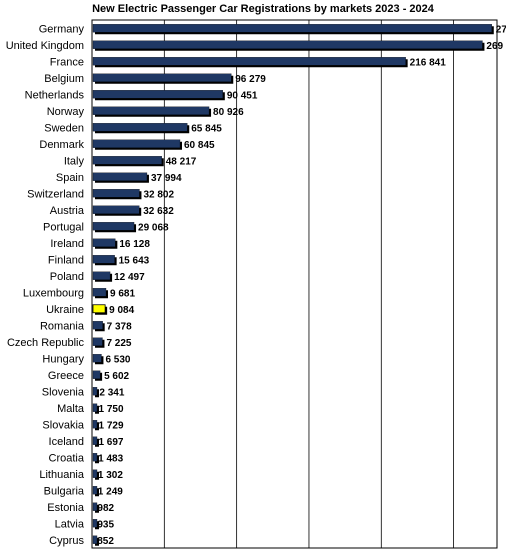 The width and height of the screenshot is (506, 556). What do you see at coordinates (110, 442) in the screenshot?
I see `value-label: 1 697` at bounding box center [110, 442].